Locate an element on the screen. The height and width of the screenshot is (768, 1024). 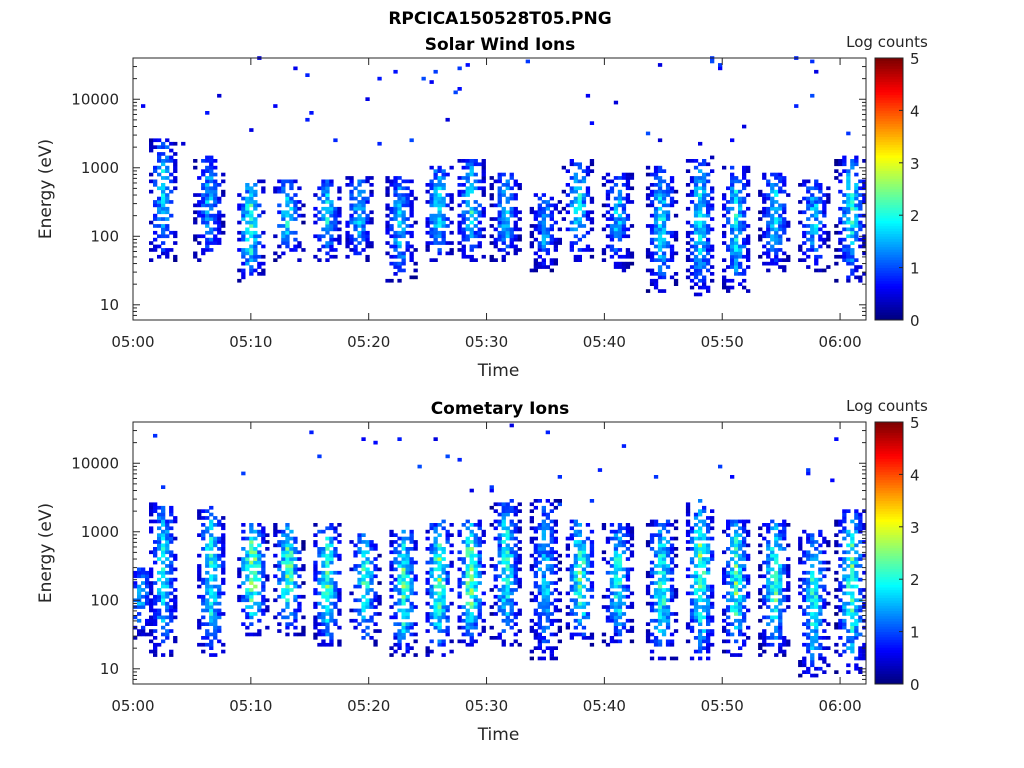
figure-title: RPCICA150528T05.PNG is located at coordinates (499, 19).